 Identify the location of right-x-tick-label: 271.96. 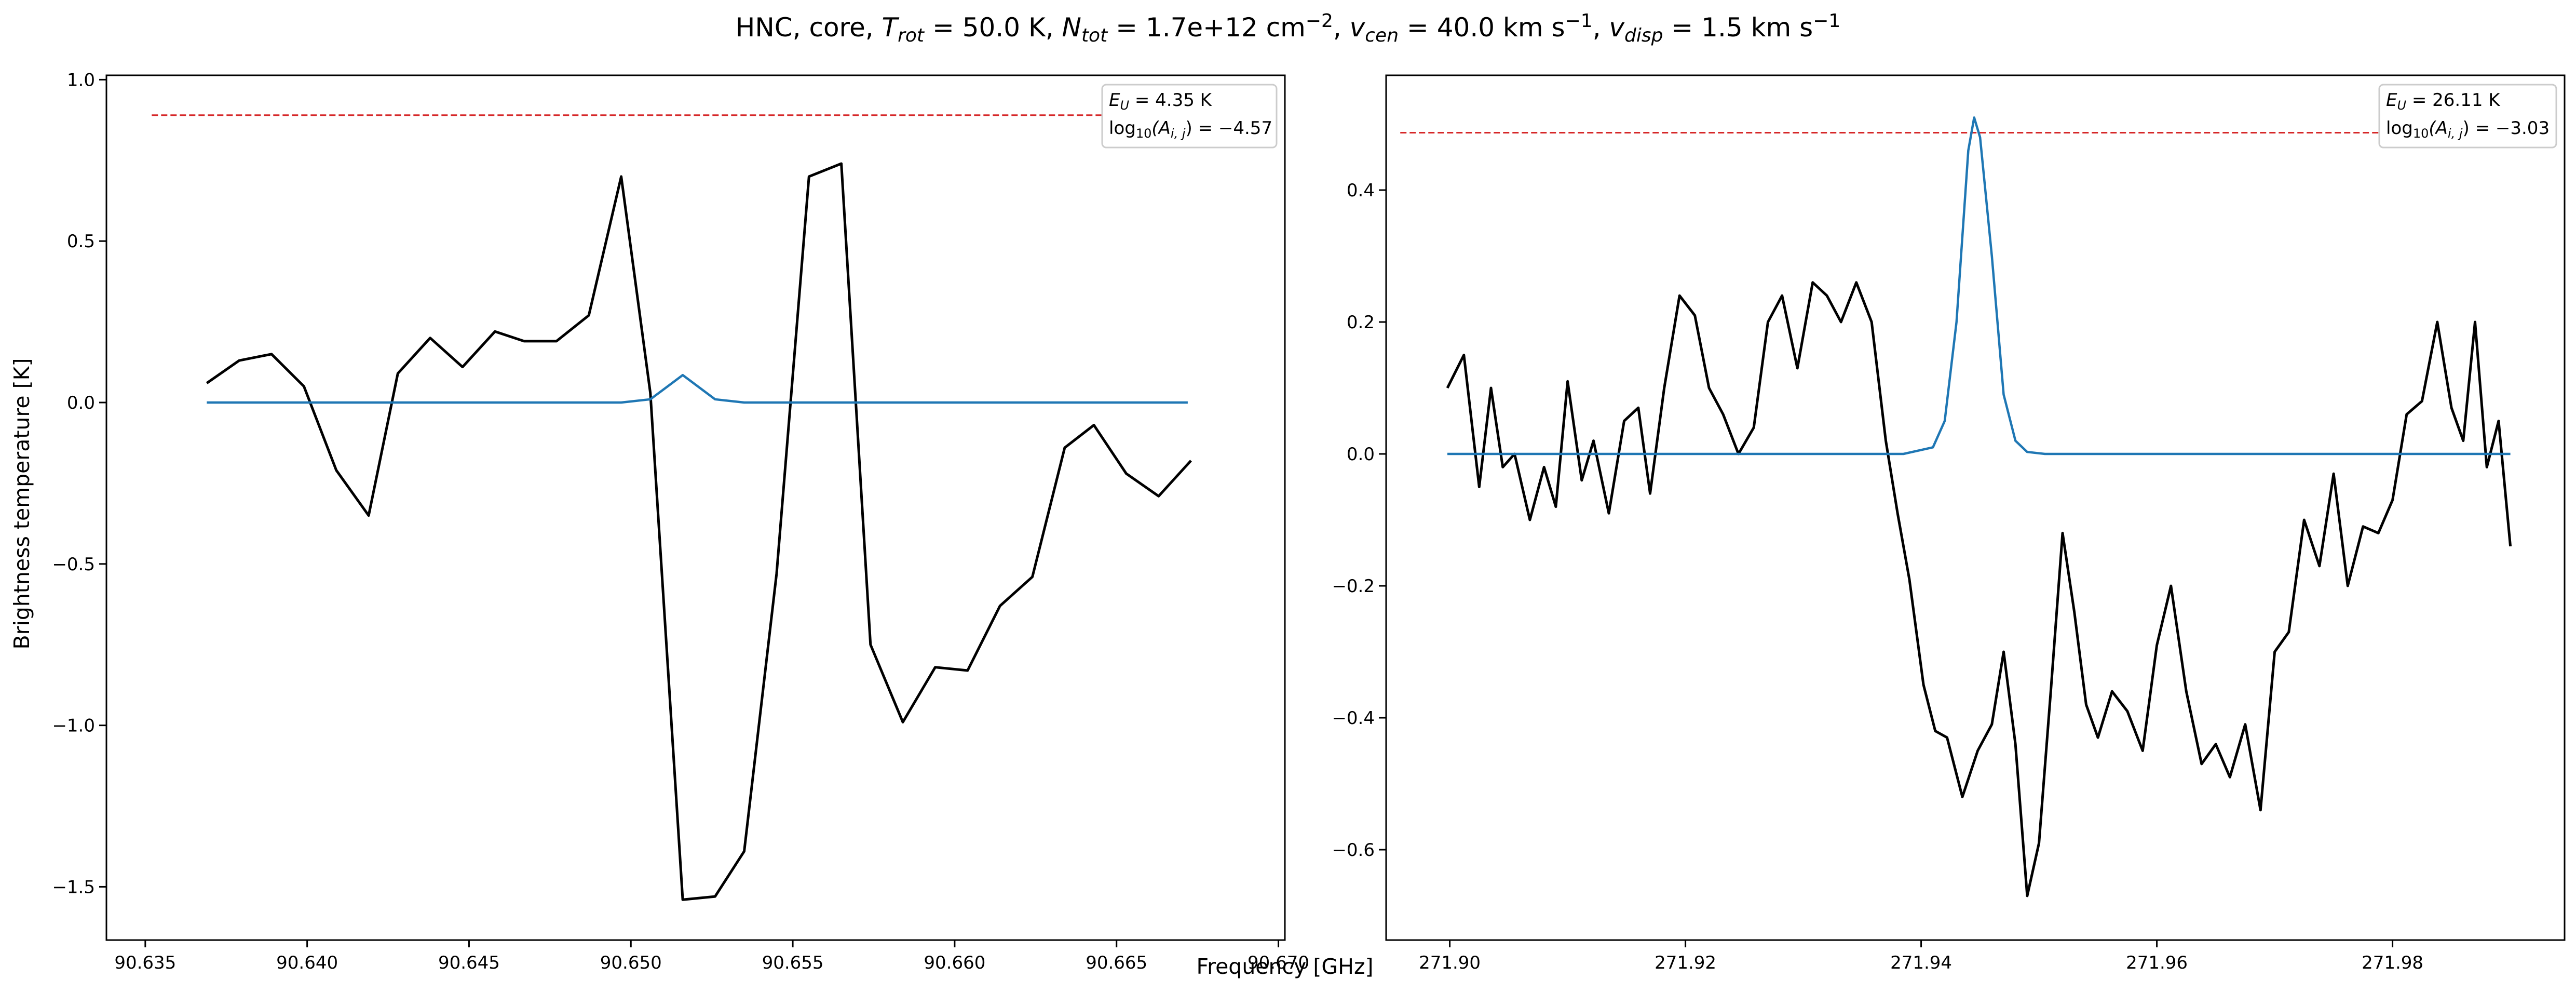
(2157, 963).